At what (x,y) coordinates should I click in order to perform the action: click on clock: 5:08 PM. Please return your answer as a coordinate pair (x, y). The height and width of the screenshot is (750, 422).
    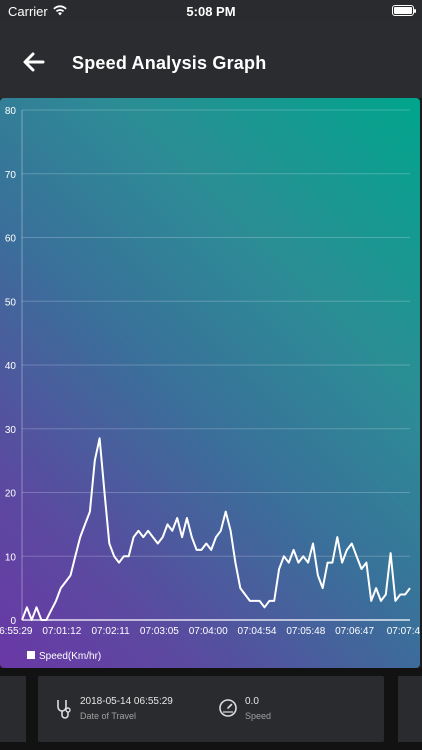
    Looking at the image, I should click on (211, 11).